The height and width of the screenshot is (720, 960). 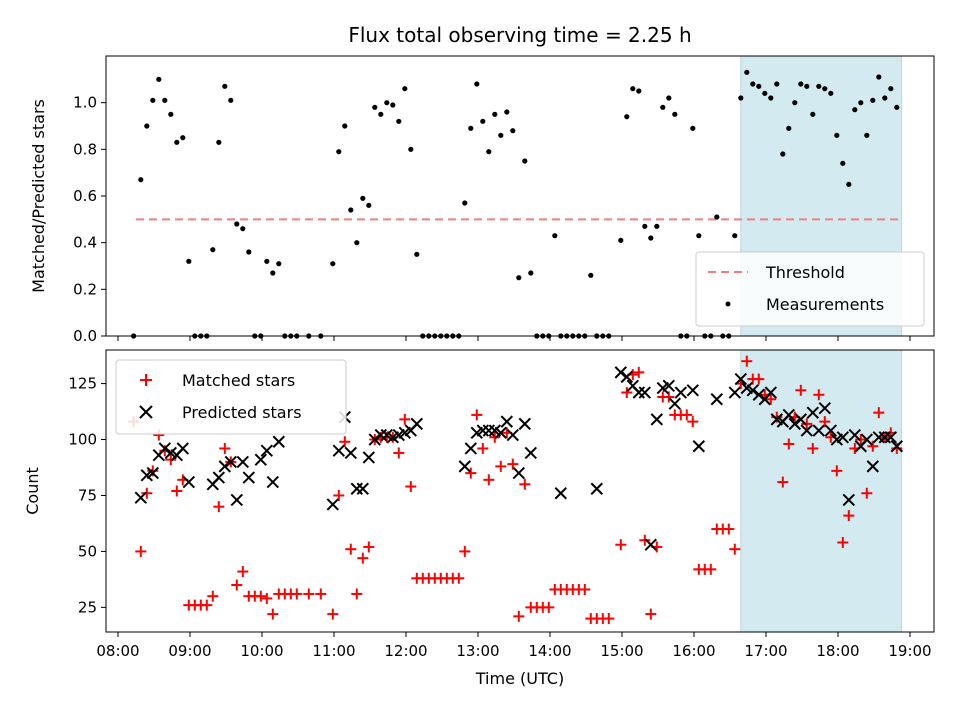 I want to click on ratio-legend: Threshold Measurements, so click(x=810, y=289).